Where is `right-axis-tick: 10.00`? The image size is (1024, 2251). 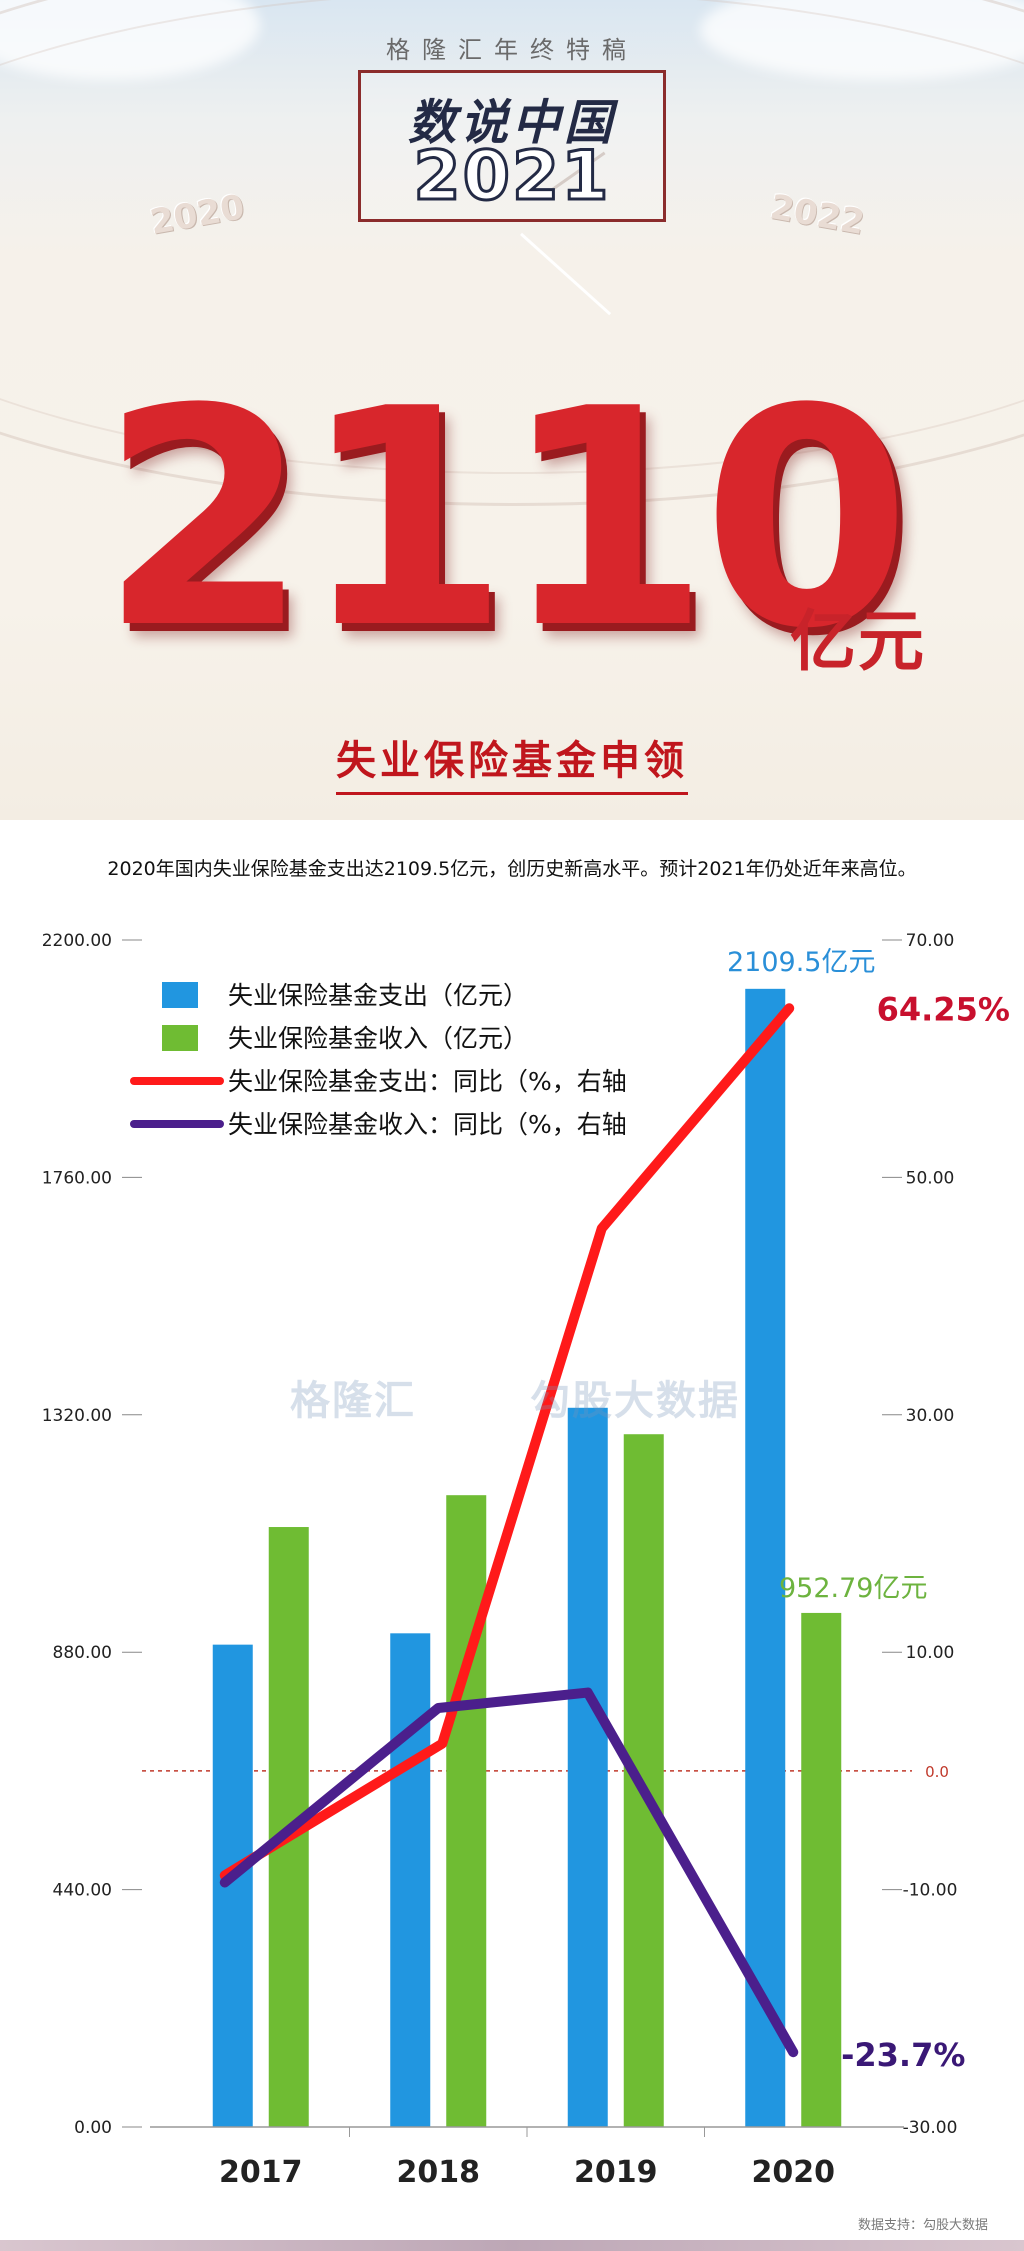
right-axis-tick: 10.00 is located at coordinates (930, 1653).